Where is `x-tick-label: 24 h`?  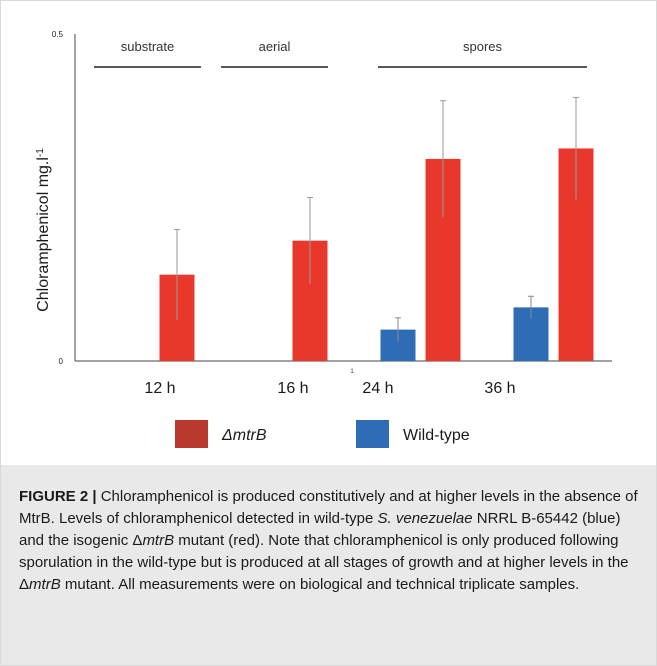
x-tick-label: 24 h is located at coordinates (377, 388).